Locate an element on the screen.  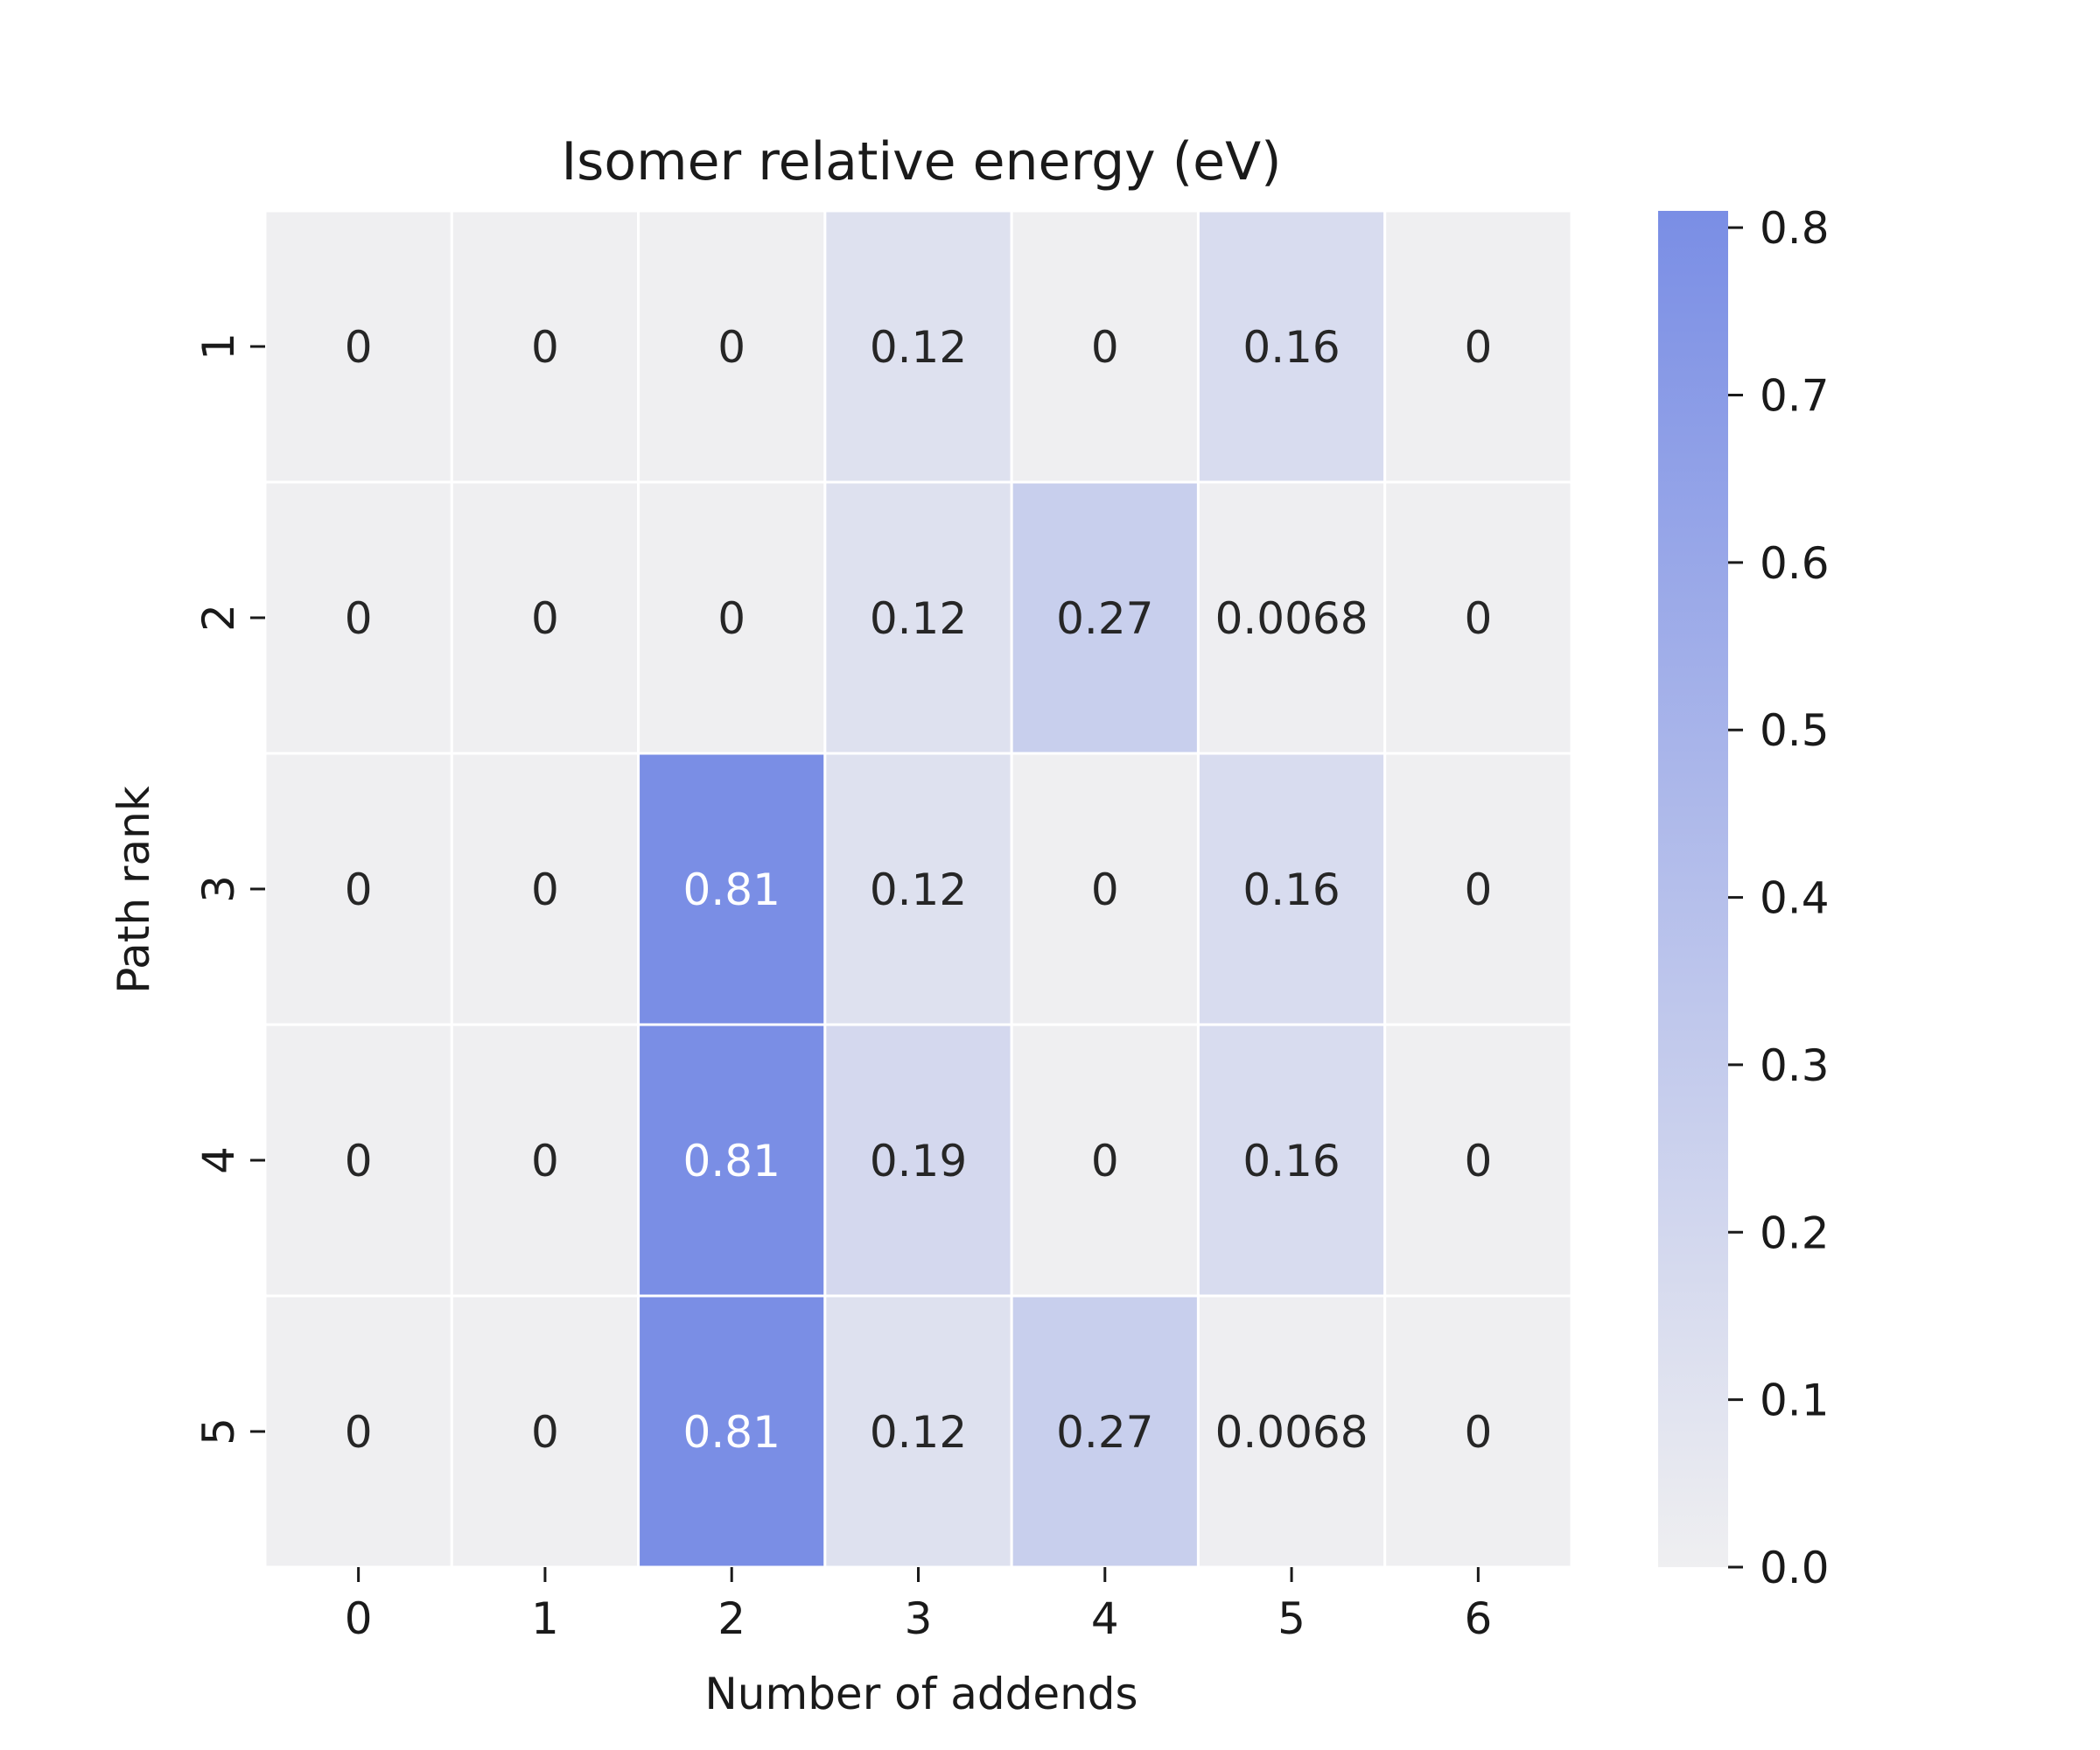
x-tick-label: 1 is located at coordinates (545, 1618).